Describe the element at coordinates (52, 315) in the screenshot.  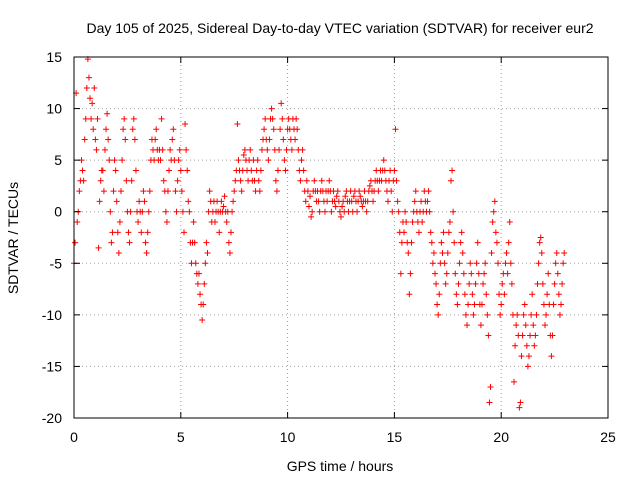
I see `y-tick-label: -10` at that location.